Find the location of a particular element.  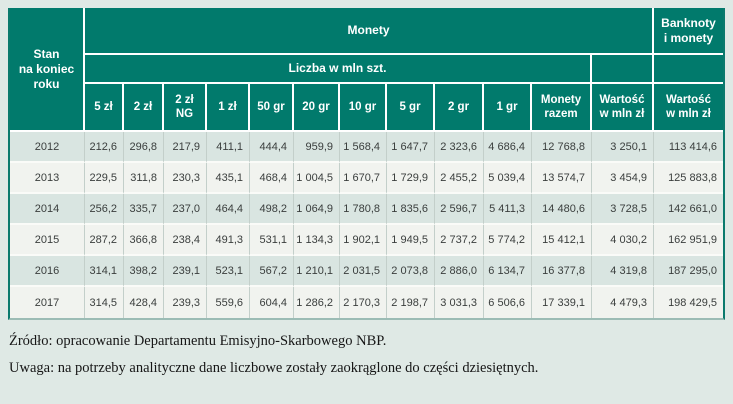

group-header-monety: Monety is located at coordinates (369, 31).